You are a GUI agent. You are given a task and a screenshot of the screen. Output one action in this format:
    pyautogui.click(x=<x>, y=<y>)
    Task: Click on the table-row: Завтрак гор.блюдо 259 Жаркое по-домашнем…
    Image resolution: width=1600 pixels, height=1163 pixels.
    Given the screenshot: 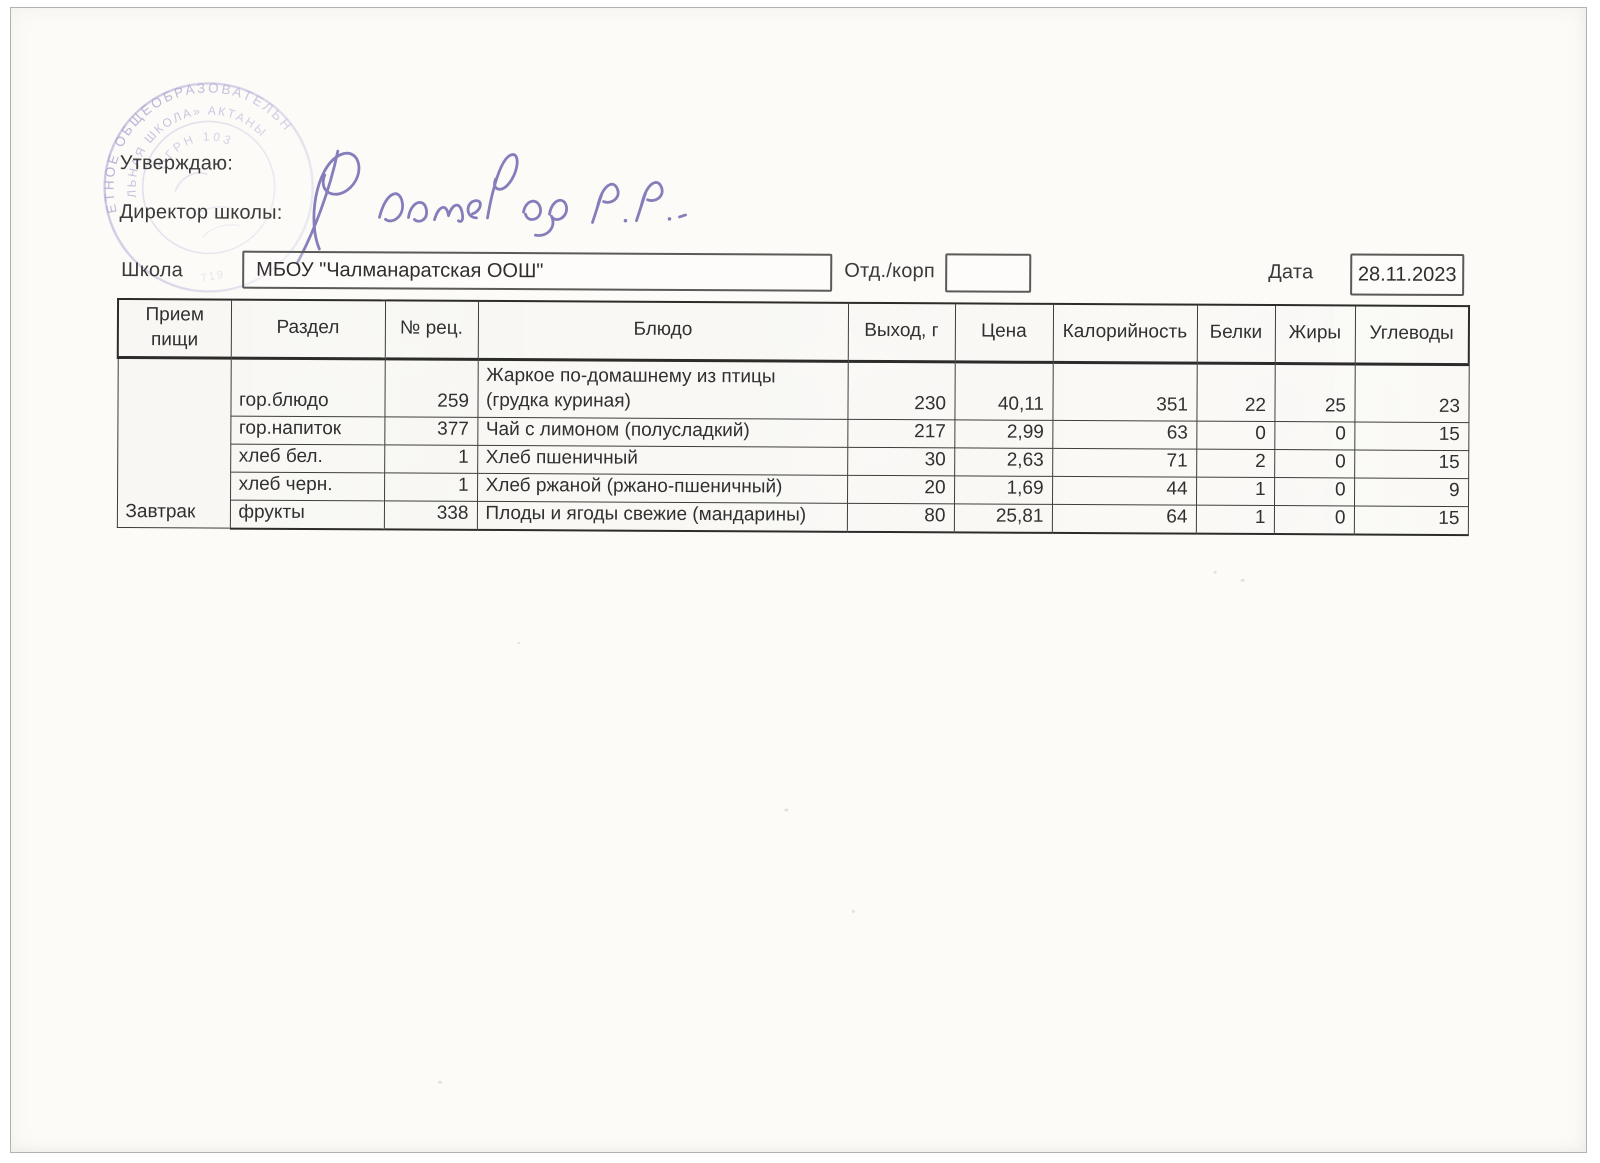 What is the action you would take?
    pyautogui.click(x=792, y=442)
    